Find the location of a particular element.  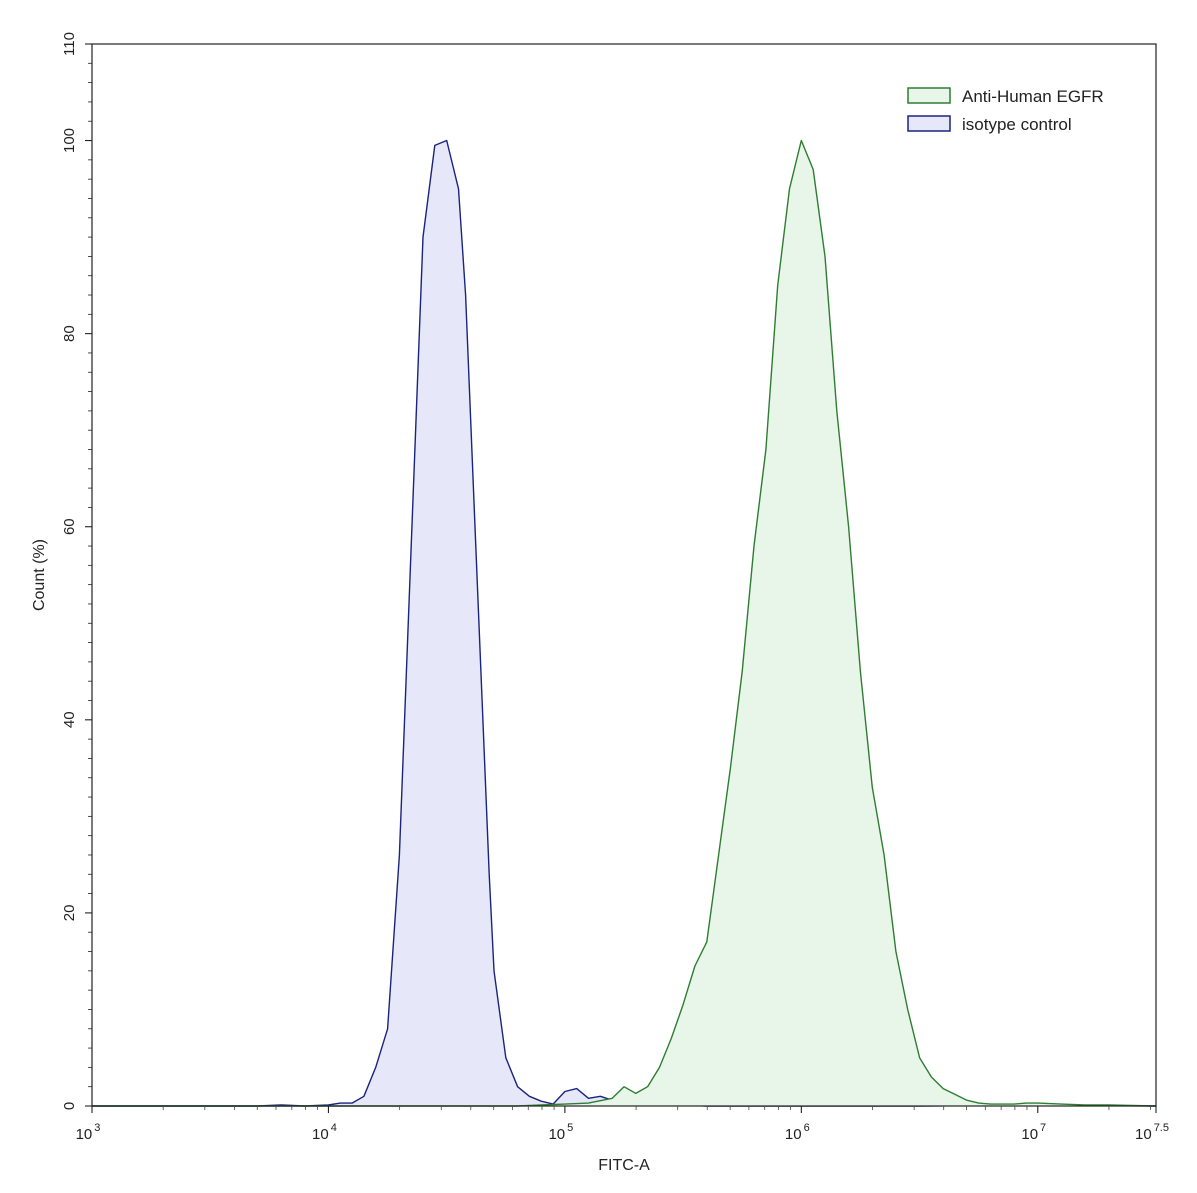

legend-swatch-anti-human-egfr is located at coordinates (929, 95).